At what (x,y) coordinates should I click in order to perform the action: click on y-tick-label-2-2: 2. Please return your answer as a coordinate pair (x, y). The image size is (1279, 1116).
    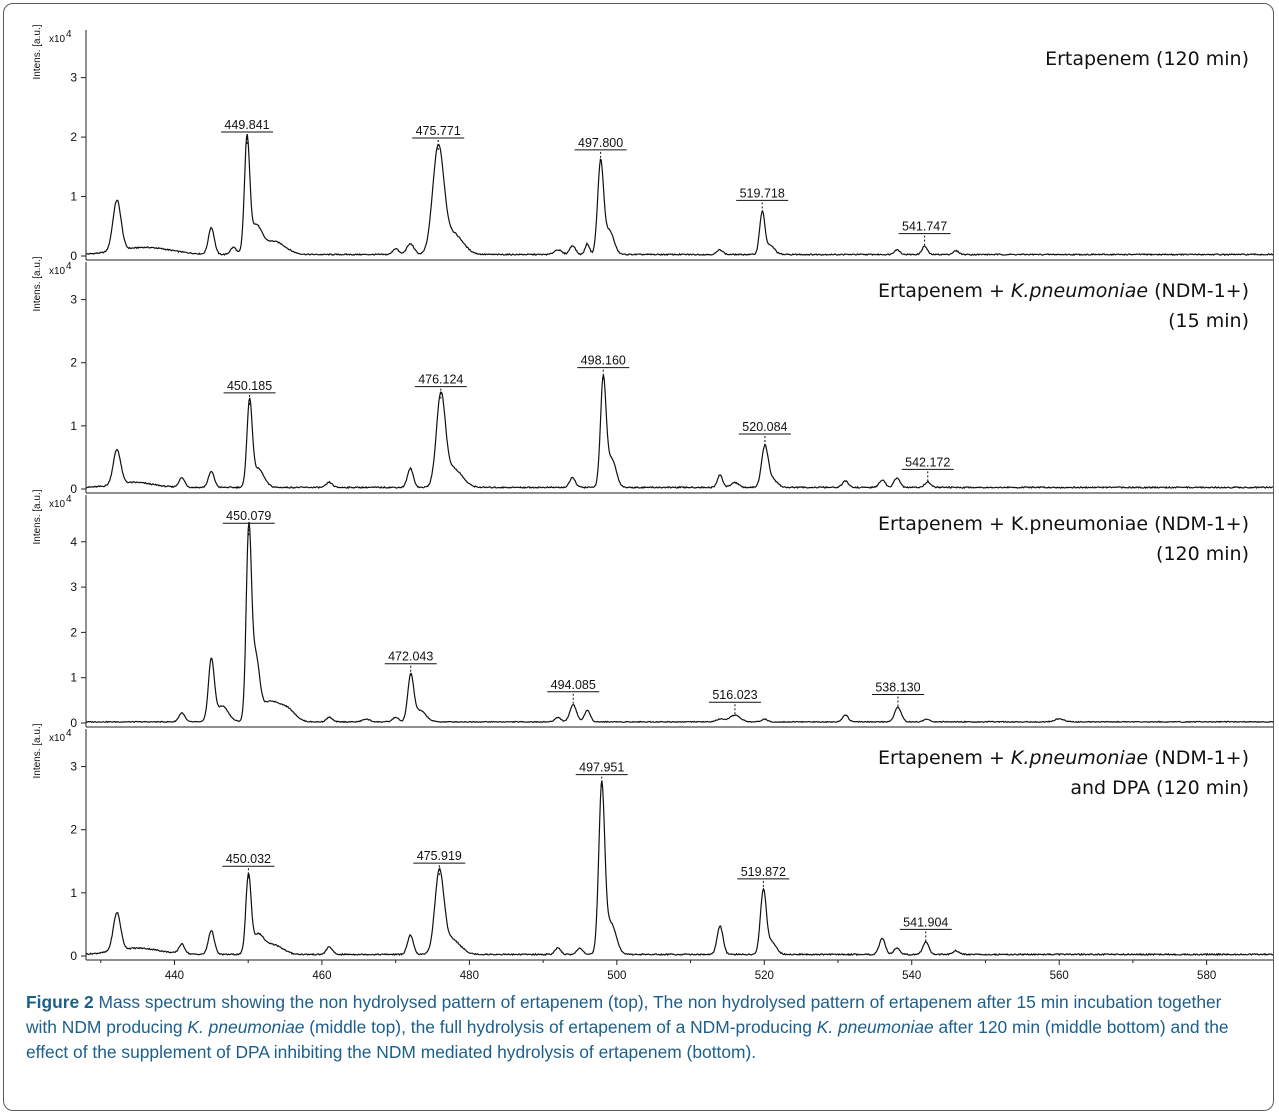
    Looking at the image, I should click on (73, 363).